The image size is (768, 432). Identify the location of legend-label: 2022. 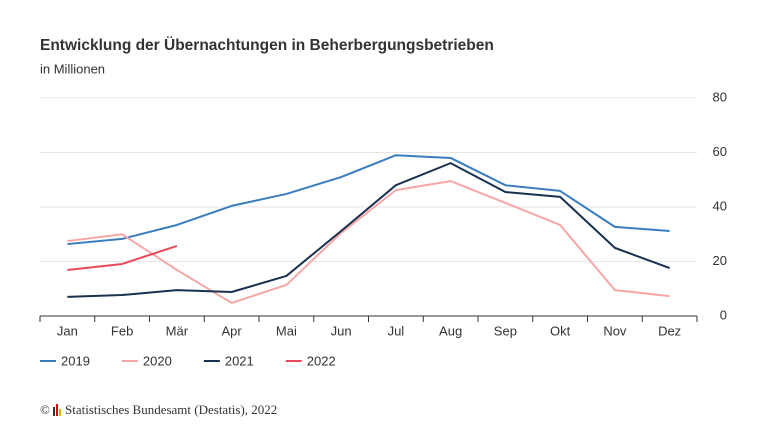
(321, 360).